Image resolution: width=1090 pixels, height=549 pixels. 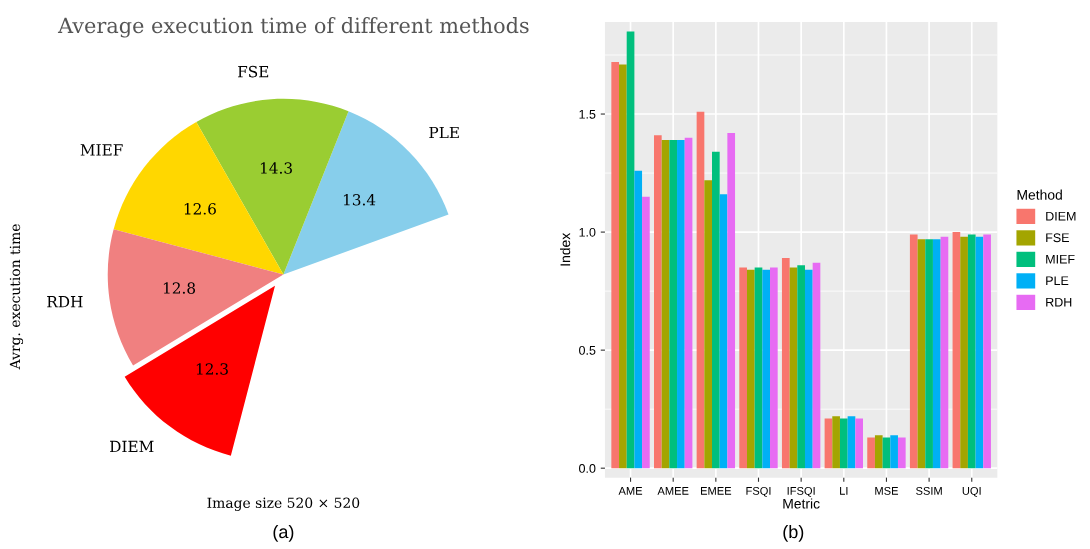 I want to click on legend-label: DIEM, so click(x=1061, y=216).